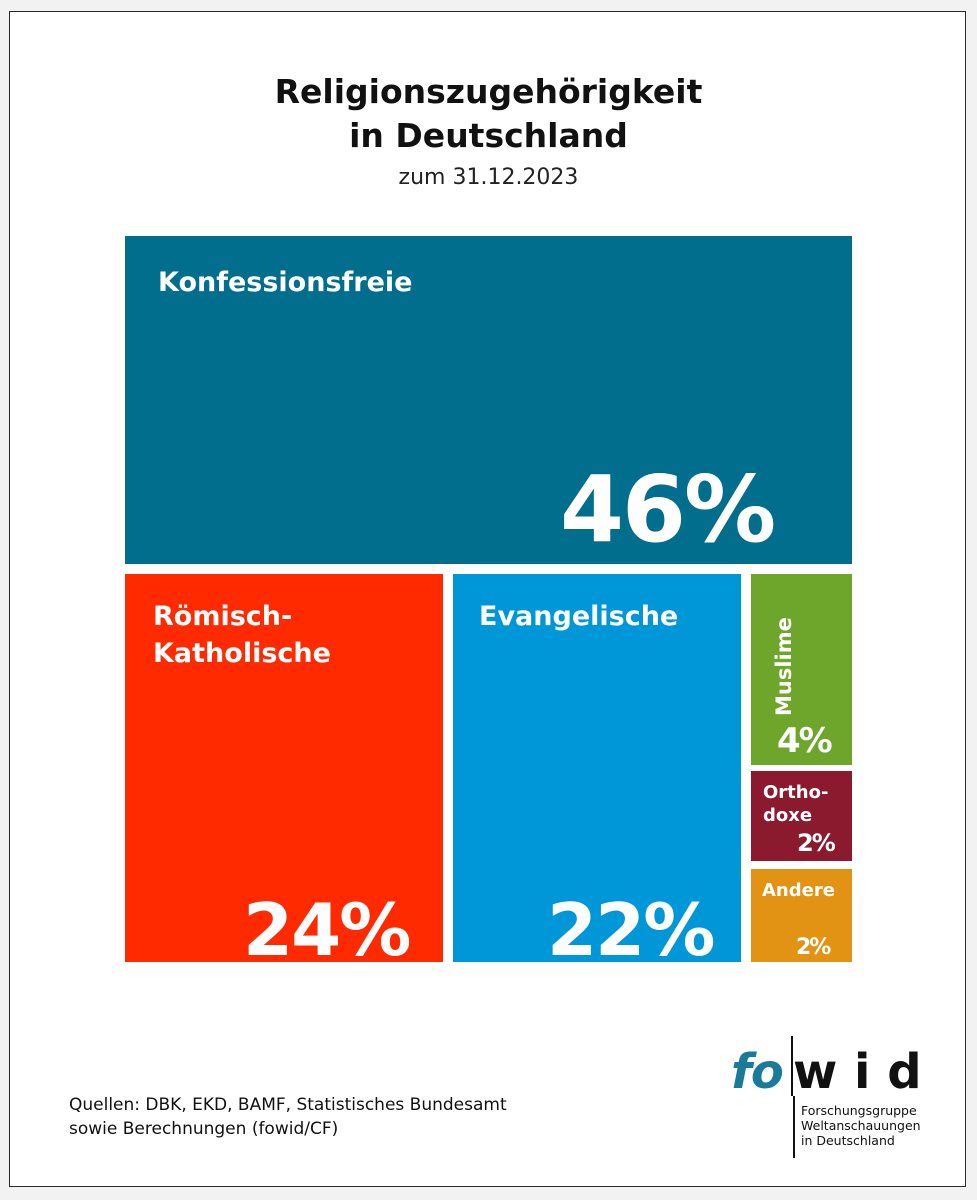  What do you see at coordinates (488, 114) in the screenshot?
I see `chart-title: Religionszugehörigkeit in Deutschland` at bounding box center [488, 114].